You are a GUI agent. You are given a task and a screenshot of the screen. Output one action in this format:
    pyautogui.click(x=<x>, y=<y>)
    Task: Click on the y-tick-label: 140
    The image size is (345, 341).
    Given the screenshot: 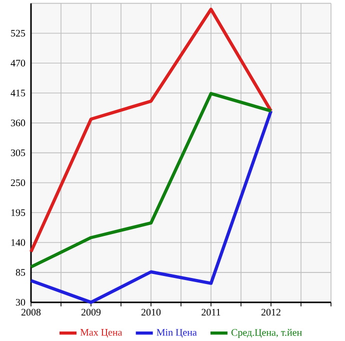 What is the action you would take?
    pyautogui.click(x=18, y=242)
    